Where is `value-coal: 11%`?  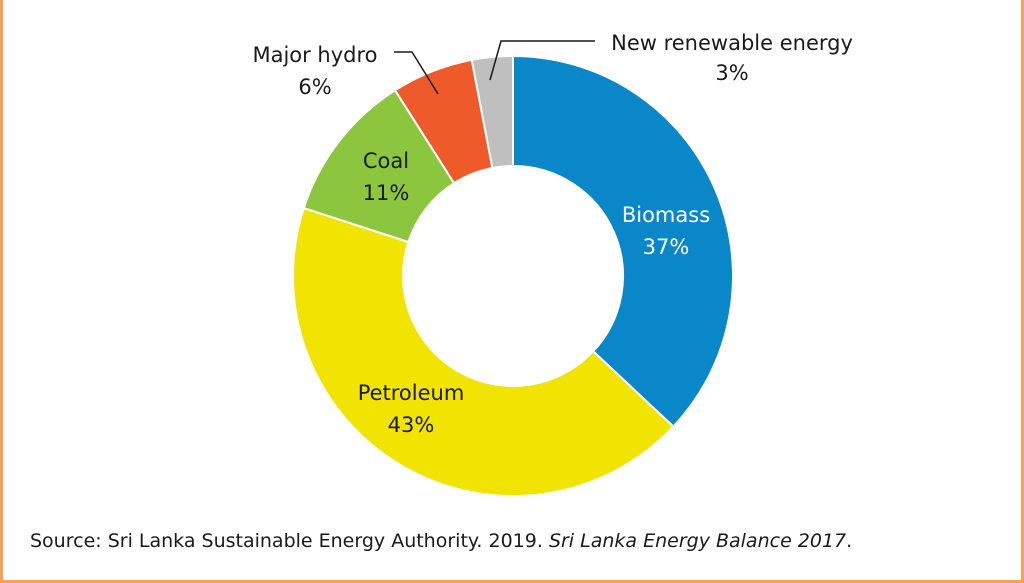 value-coal: 11% is located at coordinates (386, 193).